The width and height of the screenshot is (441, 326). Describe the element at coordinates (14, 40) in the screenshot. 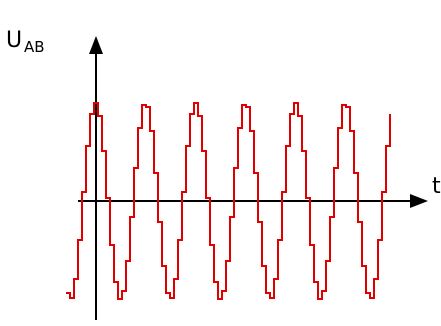

I see `y-axis-label: U` at that location.